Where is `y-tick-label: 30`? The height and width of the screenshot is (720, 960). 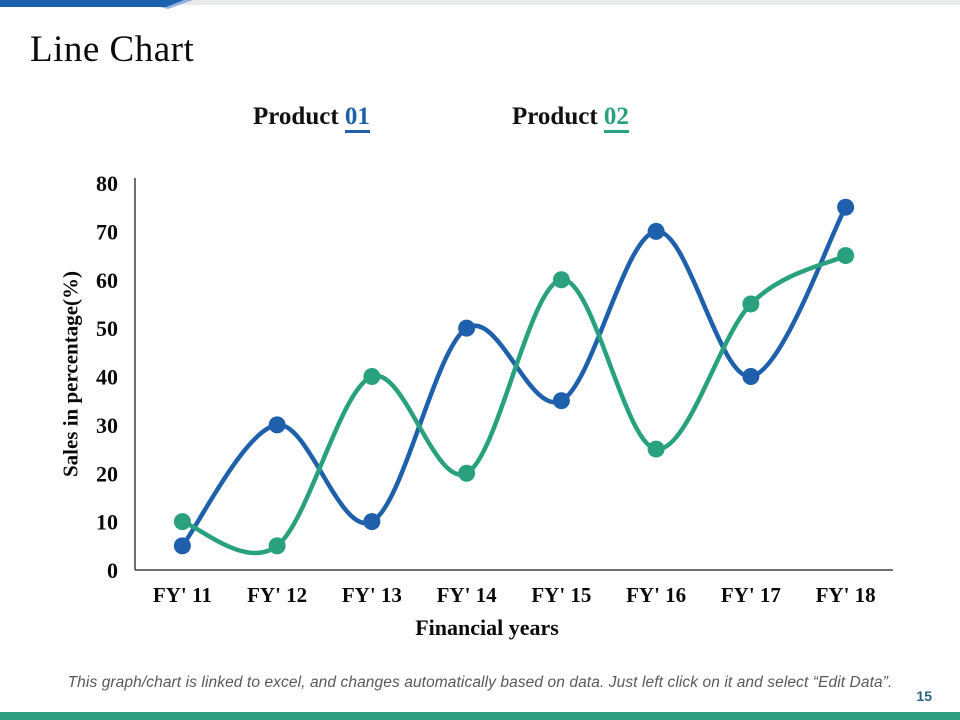
y-tick-label: 30 is located at coordinates (107, 425).